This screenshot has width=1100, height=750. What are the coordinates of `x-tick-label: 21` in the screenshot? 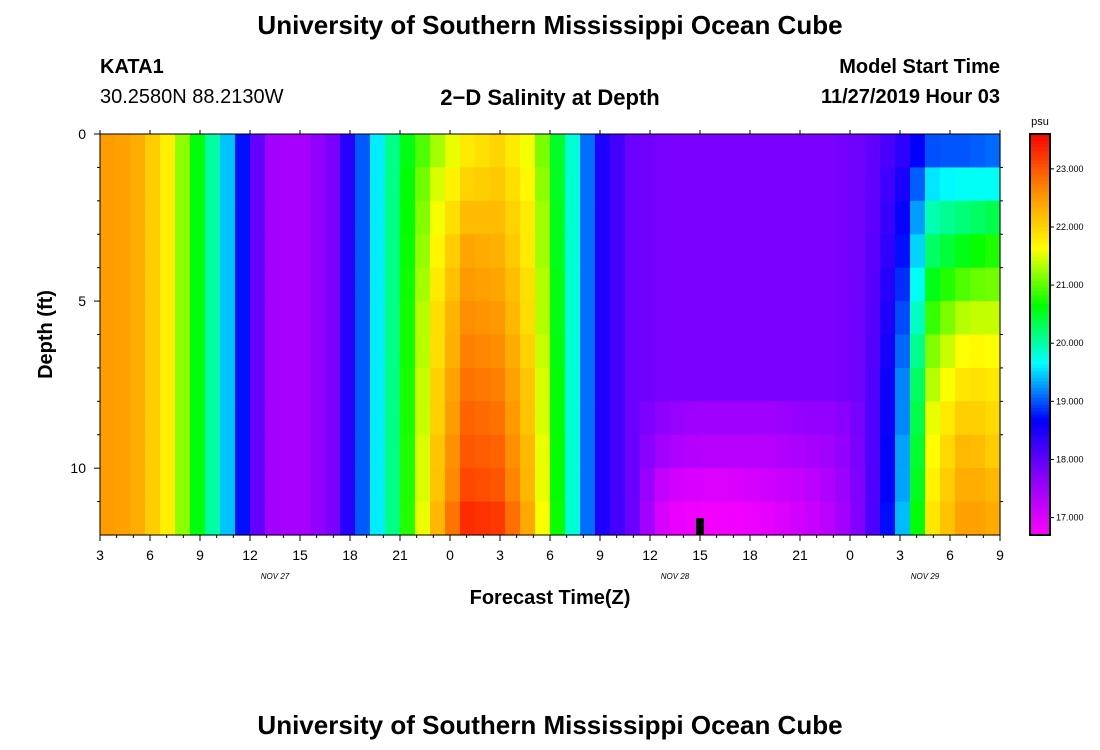 It's located at (400, 555).